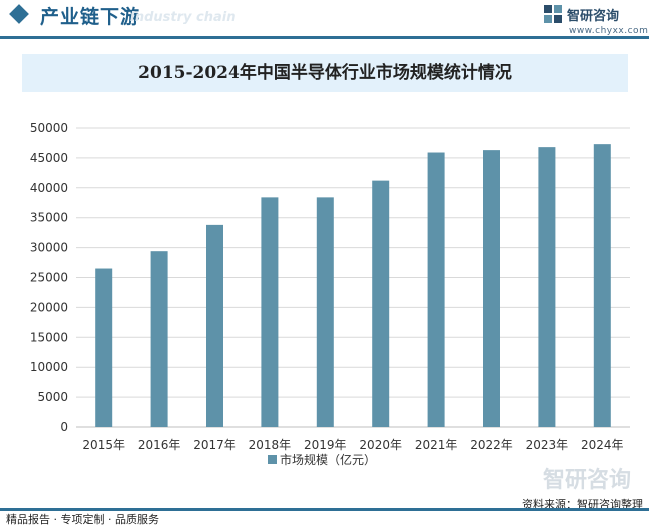 This screenshot has width=649, height=527. Describe the element at coordinates (49, 188) in the screenshot. I see `y-tick-label: 40000` at that location.